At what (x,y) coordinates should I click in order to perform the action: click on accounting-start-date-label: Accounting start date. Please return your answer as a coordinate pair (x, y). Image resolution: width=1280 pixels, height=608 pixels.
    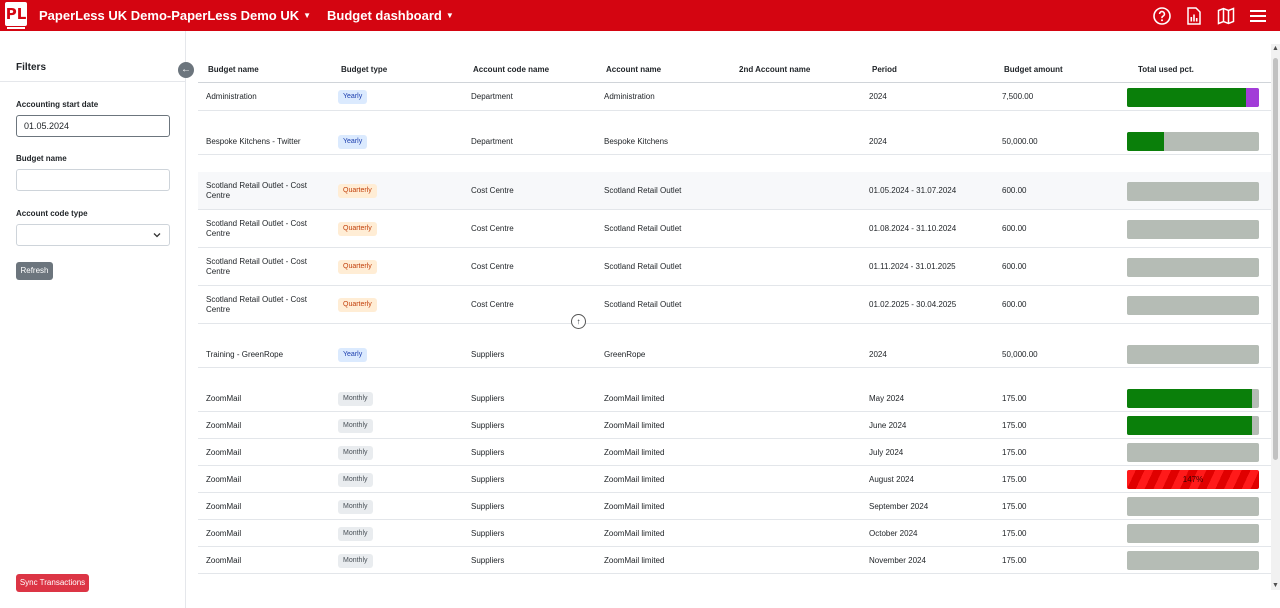
    Looking at the image, I should click on (57, 104).